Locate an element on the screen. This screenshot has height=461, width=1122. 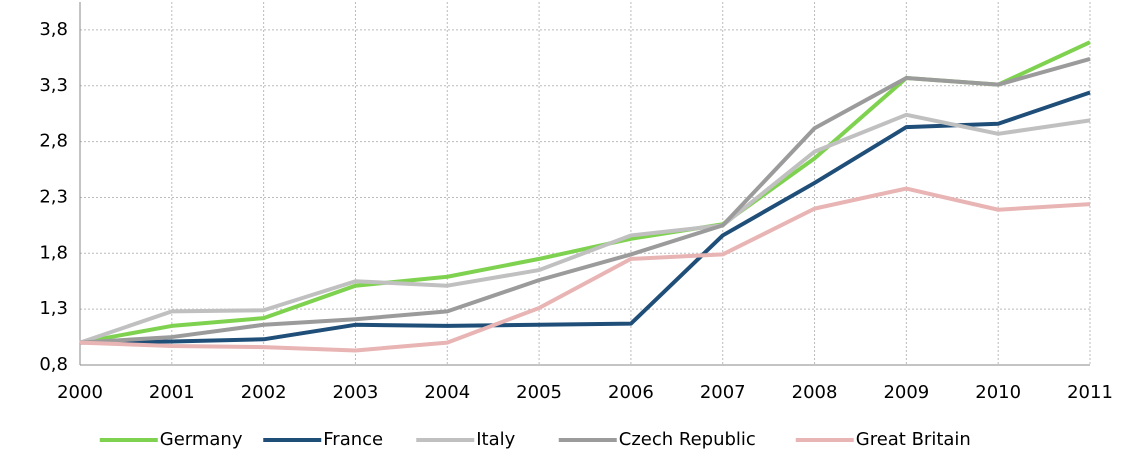
y-tick-label: 1,3 is located at coordinates (53, 308).